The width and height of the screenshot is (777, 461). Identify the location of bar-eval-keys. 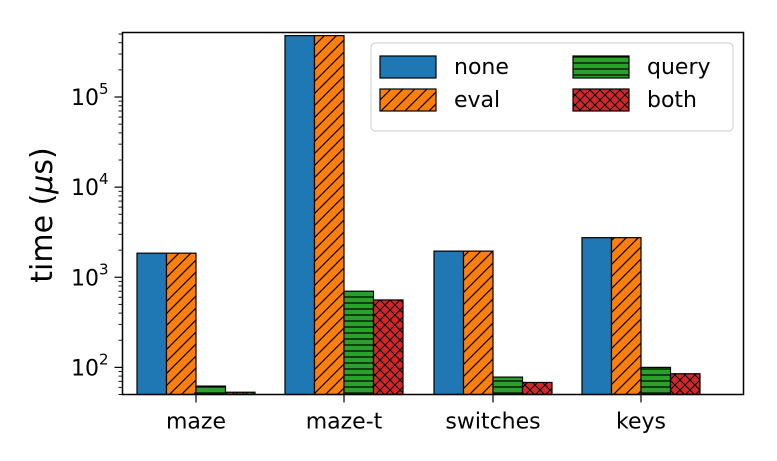
(626, 316).